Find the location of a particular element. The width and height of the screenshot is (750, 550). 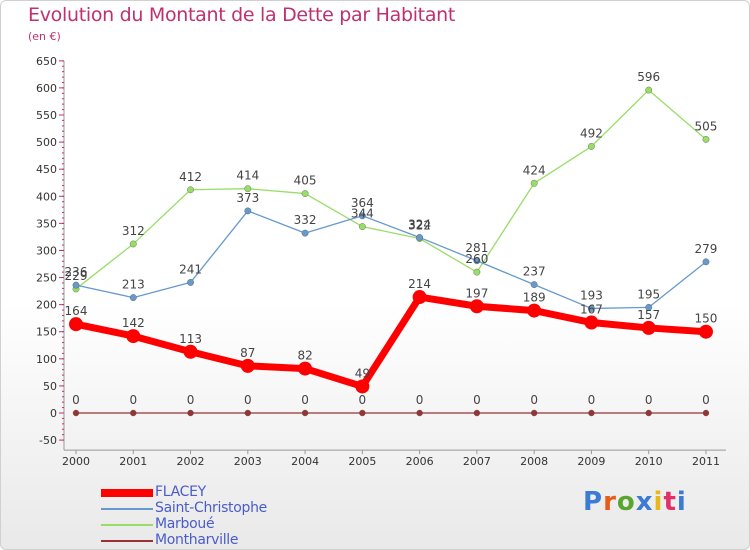

legend-item-saint-christophe: Saint-Christophe is located at coordinates (231, 508).